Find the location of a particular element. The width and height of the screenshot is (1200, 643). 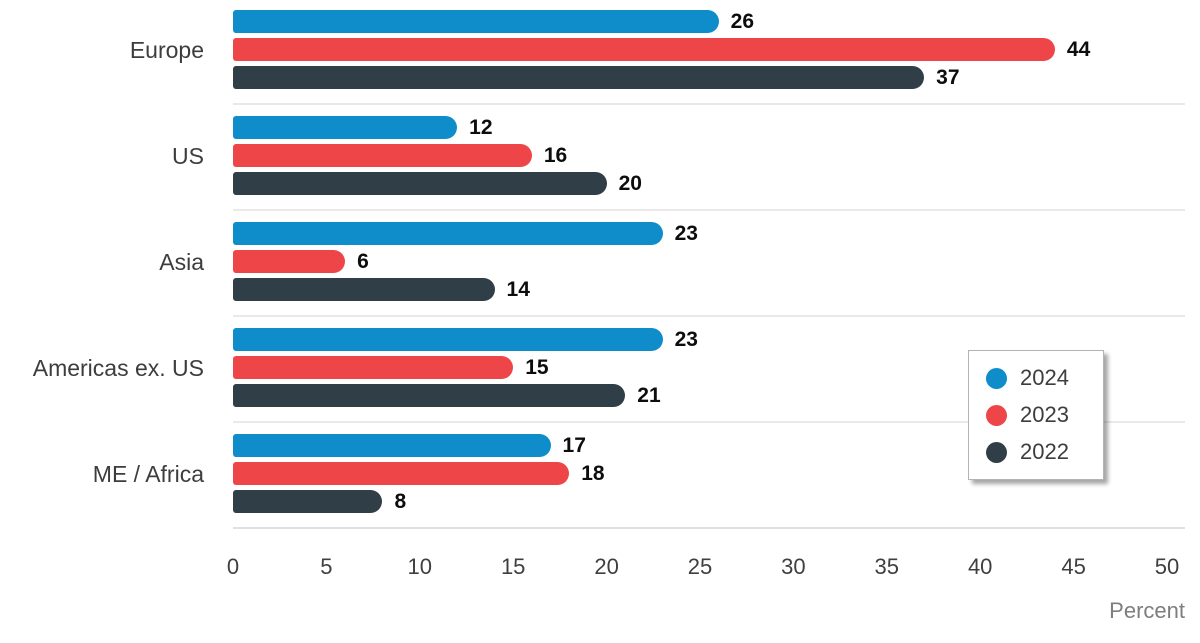

bar-me-africa-2023 is located at coordinates (401, 473).